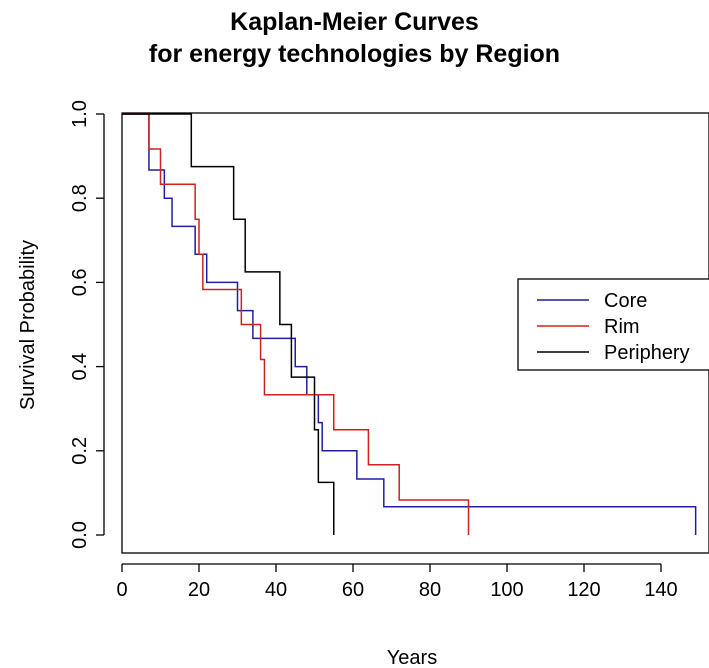 The width and height of the screenshot is (709, 668). I want to click on legend-label-rim: Rim, so click(622, 327).